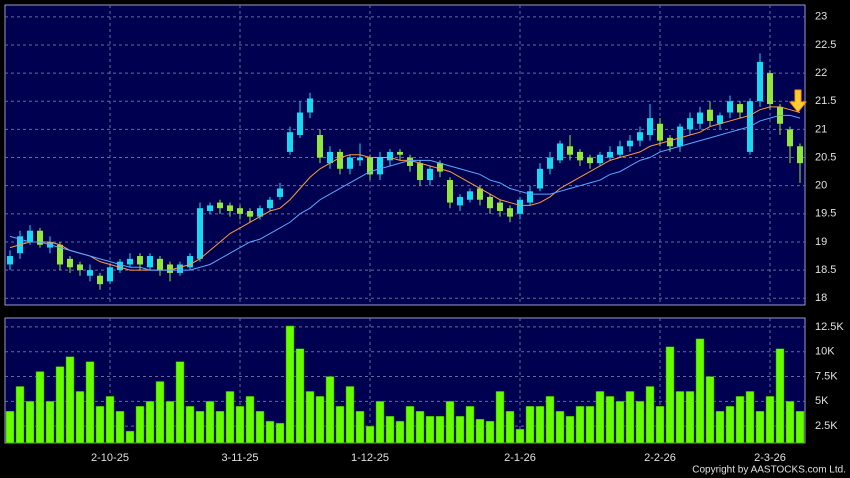 This screenshot has height=478, width=850. Describe the element at coordinates (798, 101) in the screenshot. I see `signal-arrow` at that location.